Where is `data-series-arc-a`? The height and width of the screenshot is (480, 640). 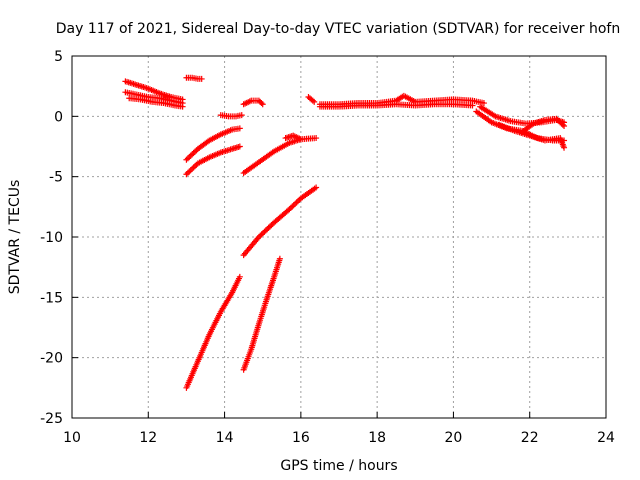
data-series-arc-a is located at coordinates (154, 90).